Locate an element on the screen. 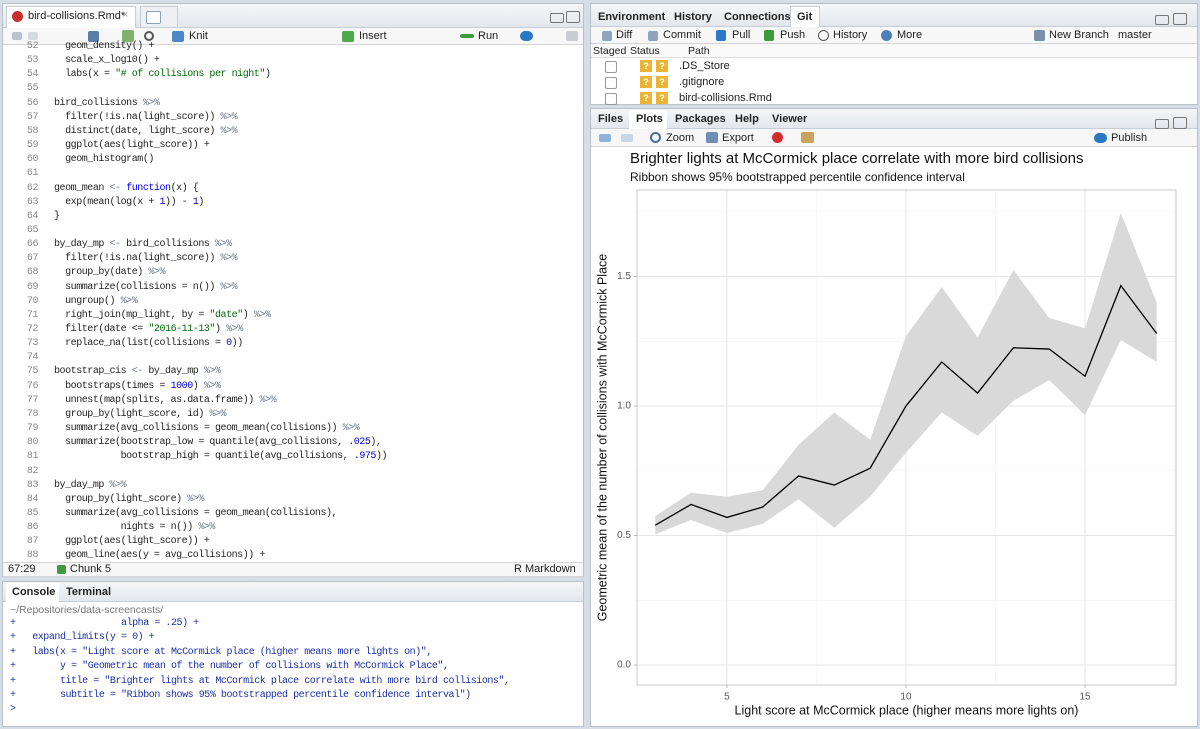  knit-button: Knit is located at coordinates (198, 36).